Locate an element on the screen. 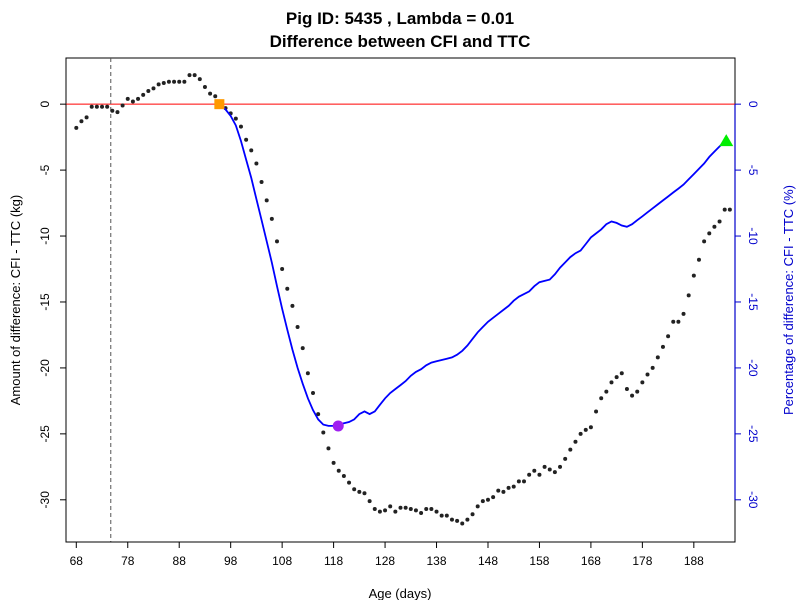 The height and width of the screenshot is (600, 800). y-right-tick-label: -30 is located at coordinates (753, 500).